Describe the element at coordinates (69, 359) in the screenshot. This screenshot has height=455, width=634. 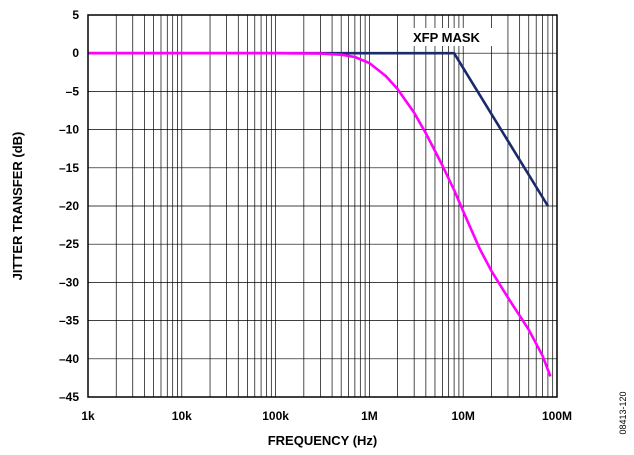
I see `y-tick-label: –40` at that location.